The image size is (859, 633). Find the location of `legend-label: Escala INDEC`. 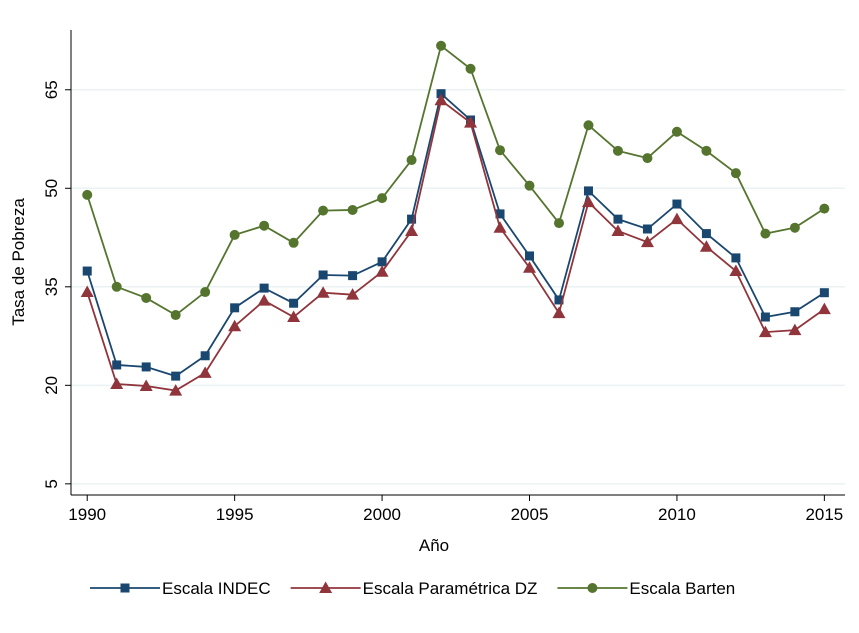

legend-label: Escala INDEC is located at coordinates (216, 588).